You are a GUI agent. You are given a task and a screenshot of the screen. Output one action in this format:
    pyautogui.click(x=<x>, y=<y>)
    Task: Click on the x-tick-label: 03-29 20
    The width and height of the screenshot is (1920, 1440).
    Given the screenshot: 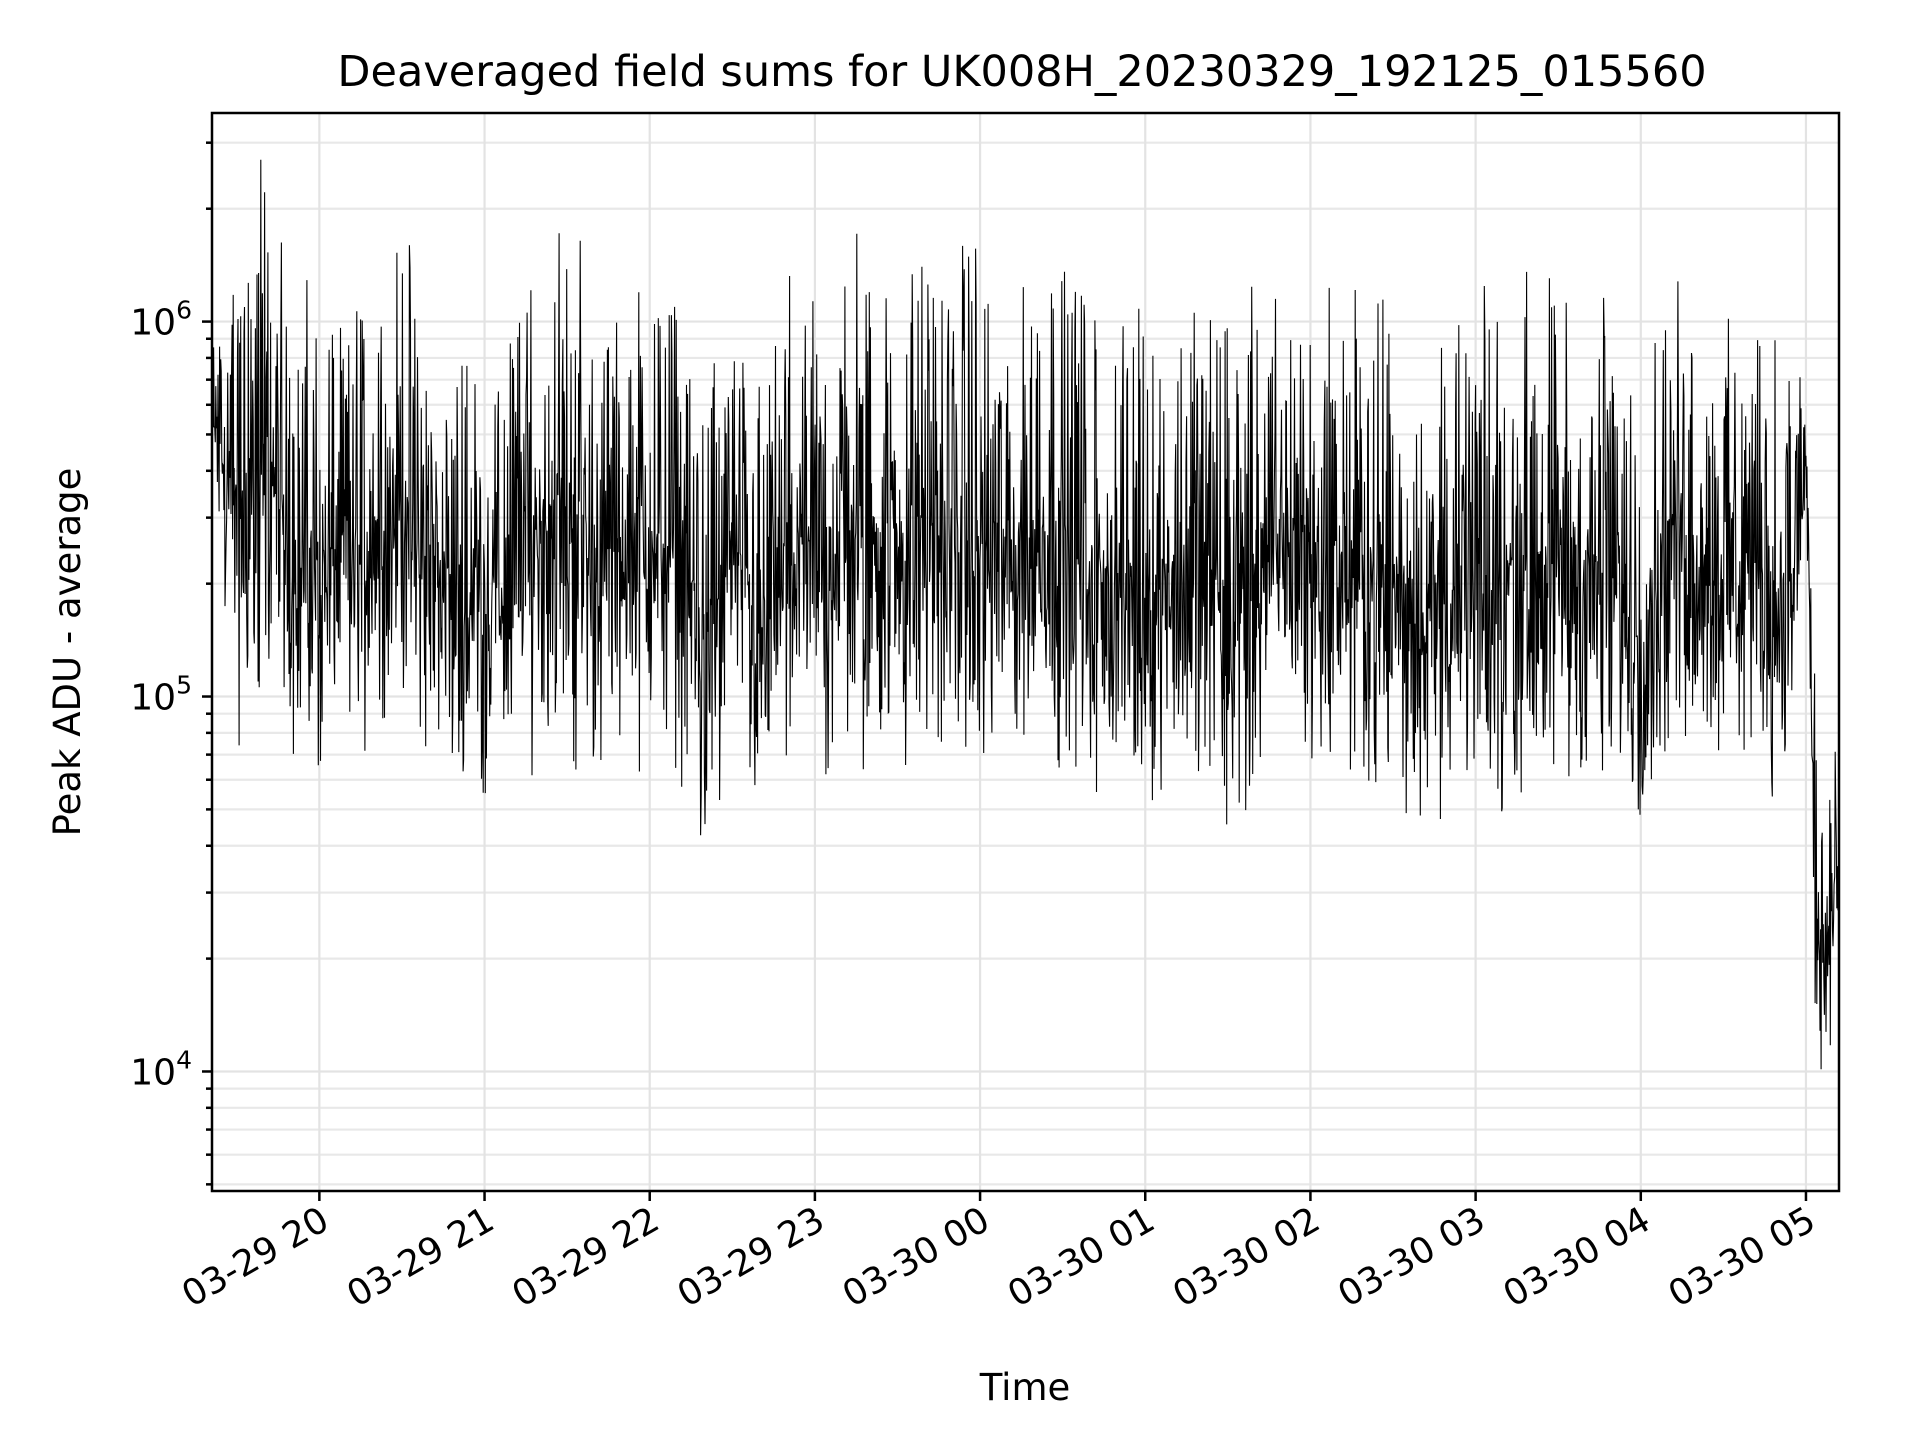 What is the action you would take?
    pyautogui.click(x=255, y=1257)
    